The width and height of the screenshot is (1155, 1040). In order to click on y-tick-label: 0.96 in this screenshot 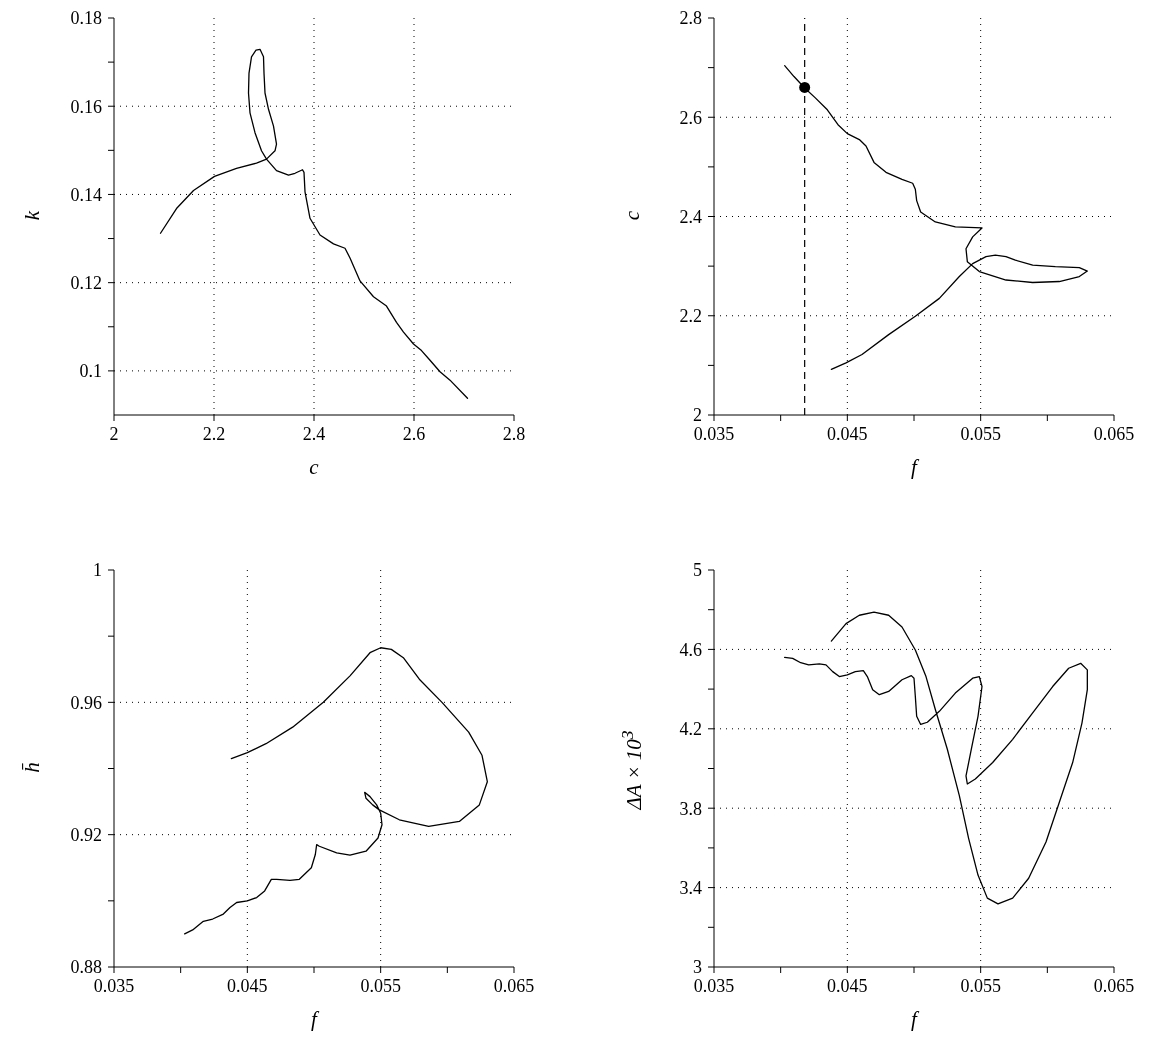, I will do `click(86, 702)`.